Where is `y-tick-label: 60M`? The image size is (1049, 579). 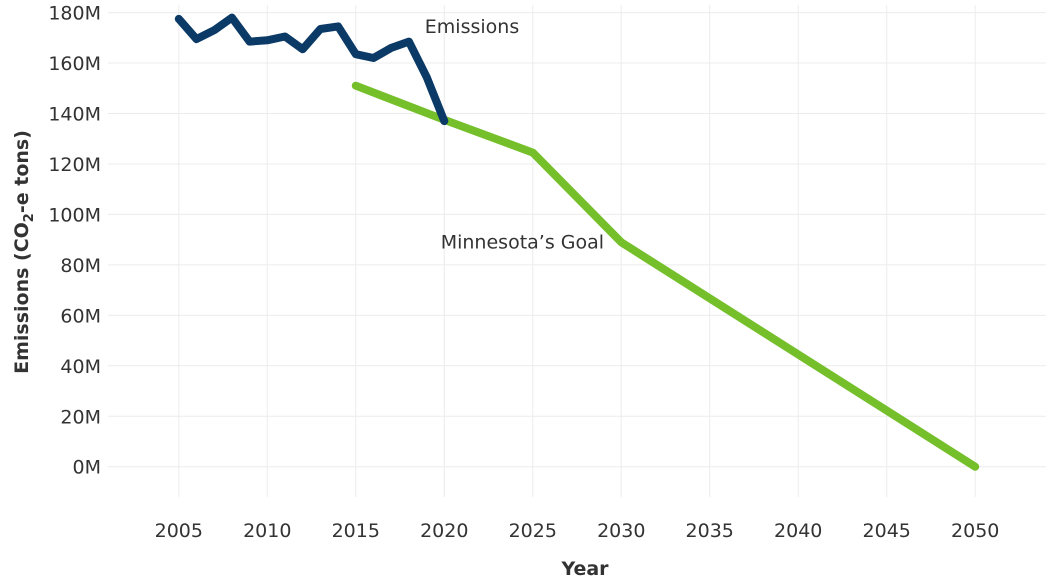
y-tick-label: 60M is located at coordinates (80, 316).